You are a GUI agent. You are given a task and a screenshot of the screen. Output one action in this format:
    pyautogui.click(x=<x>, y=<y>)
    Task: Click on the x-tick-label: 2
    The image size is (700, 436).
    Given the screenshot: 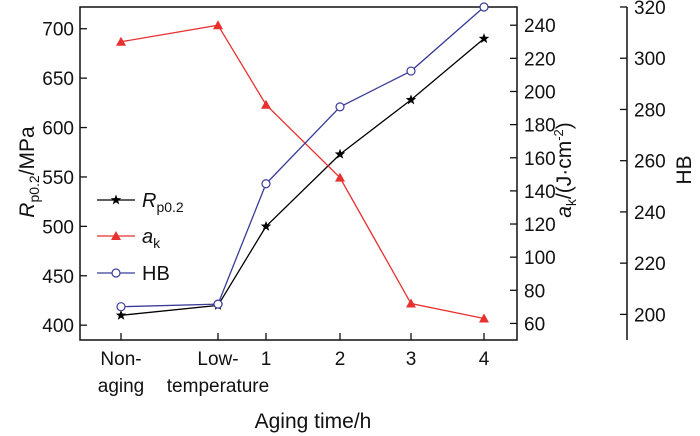 What is the action you would take?
    pyautogui.click(x=340, y=359)
    